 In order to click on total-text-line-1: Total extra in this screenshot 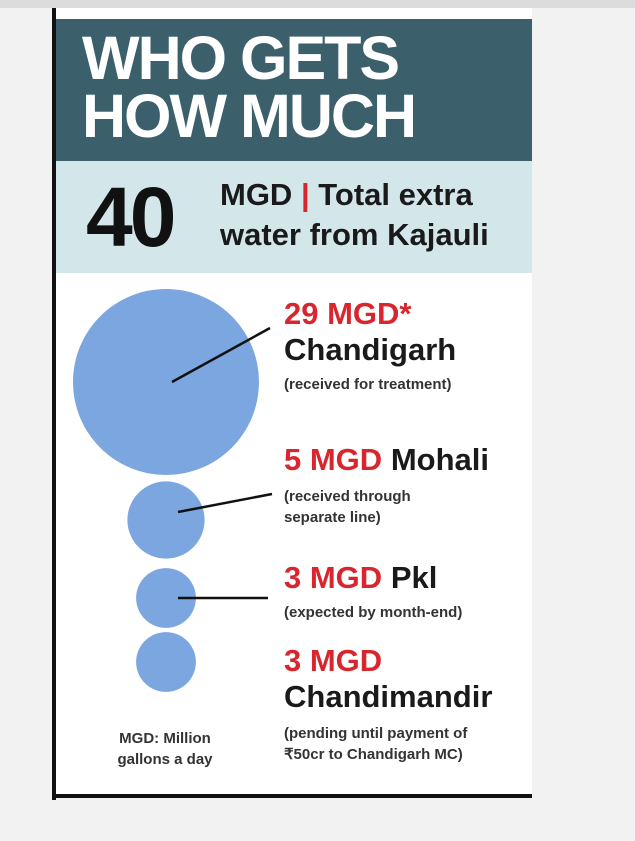, I will do `click(395, 194)`.